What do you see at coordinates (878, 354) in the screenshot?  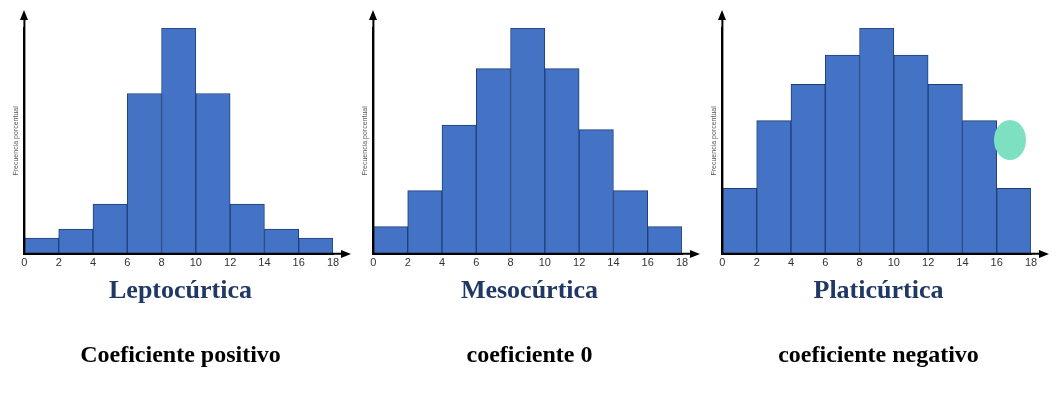 I see `text: coeficiente negativo` at bounding box center [878, 354].